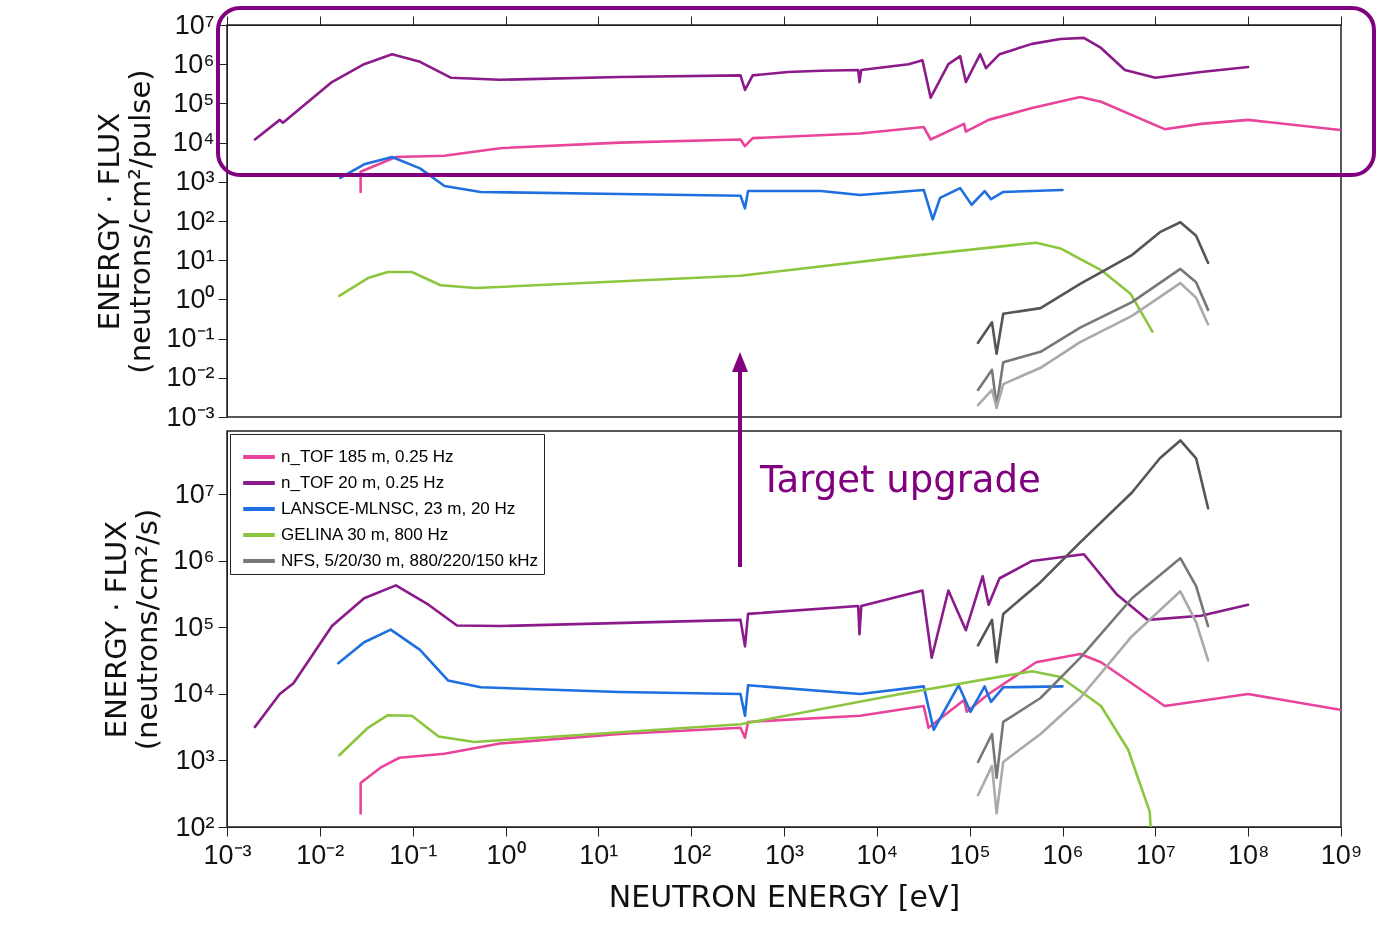  What do you see at coordinates (692, 854) in the screenshot?
I see `x-tick-label: 10²` at bounding box center [692, 854].